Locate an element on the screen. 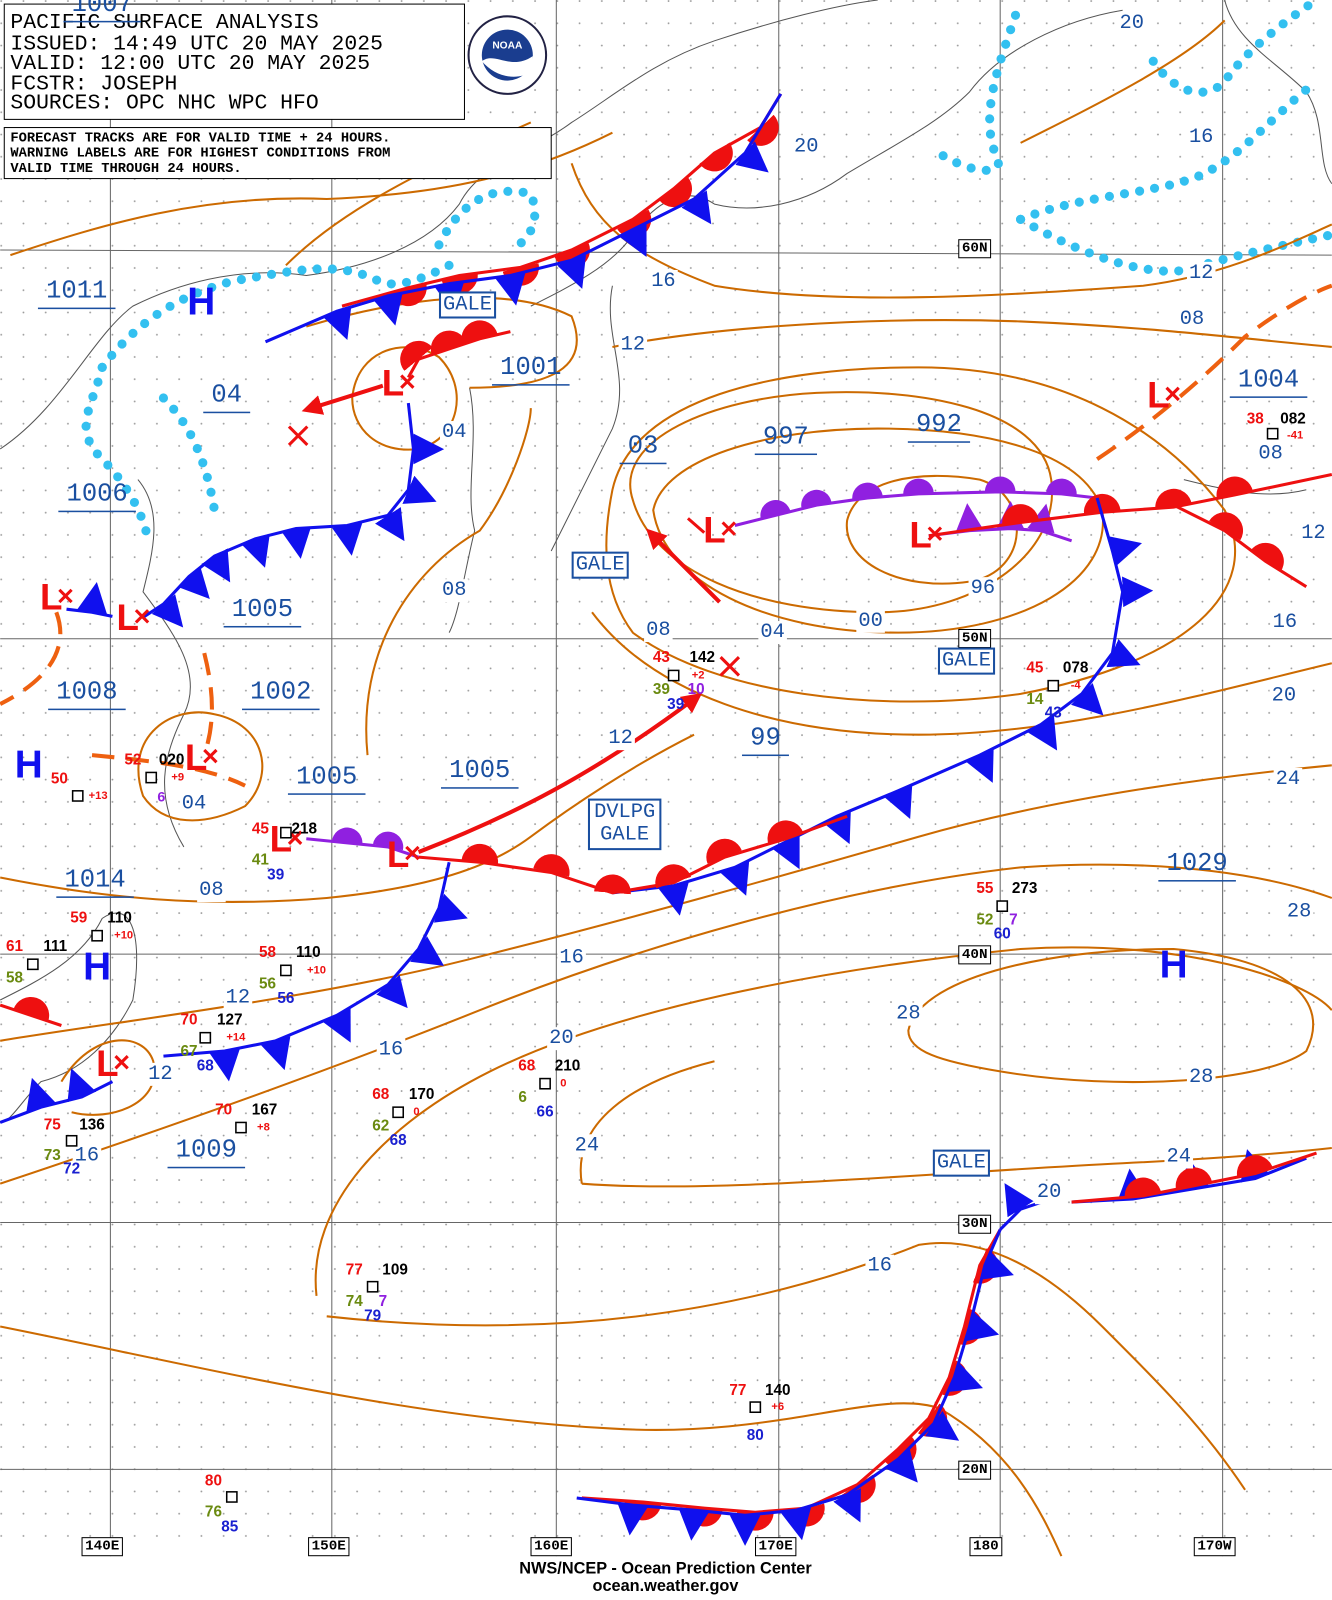  footer-line: NWS/NCEP - Ocean Prediction Center is located at coordinates (665, 1569).